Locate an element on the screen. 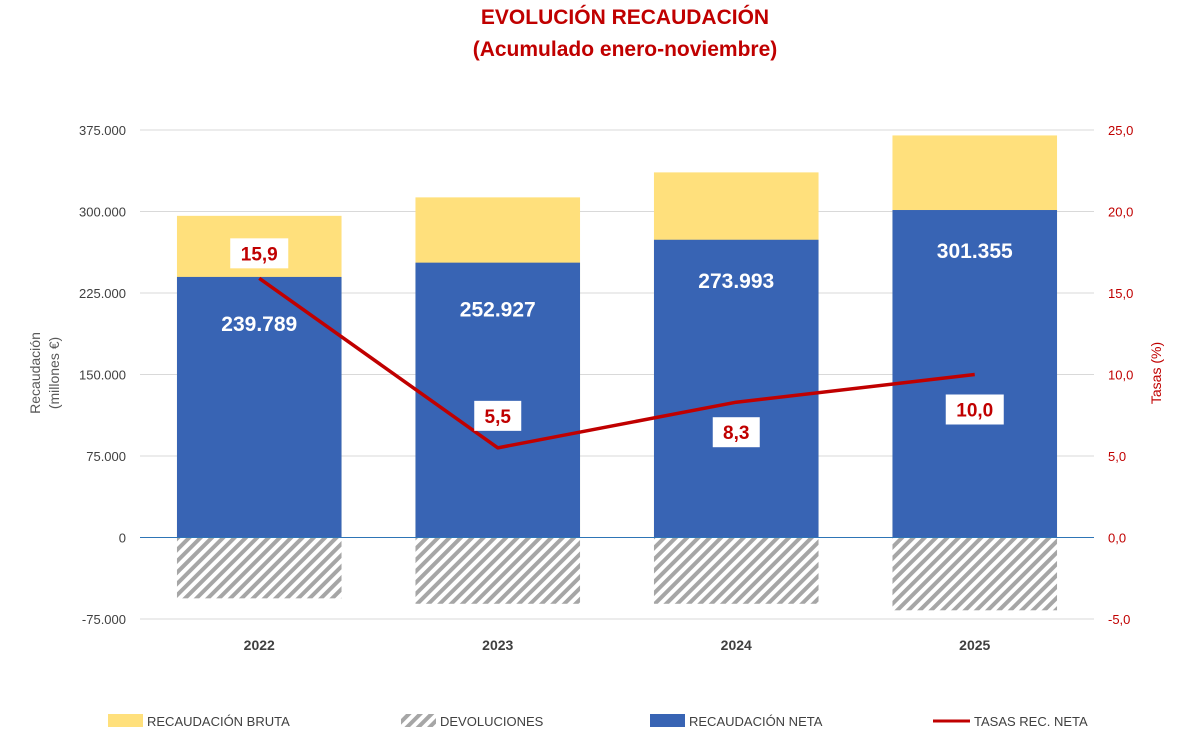  rate-value-label: 15,9 is located at coordinates (259, 254).